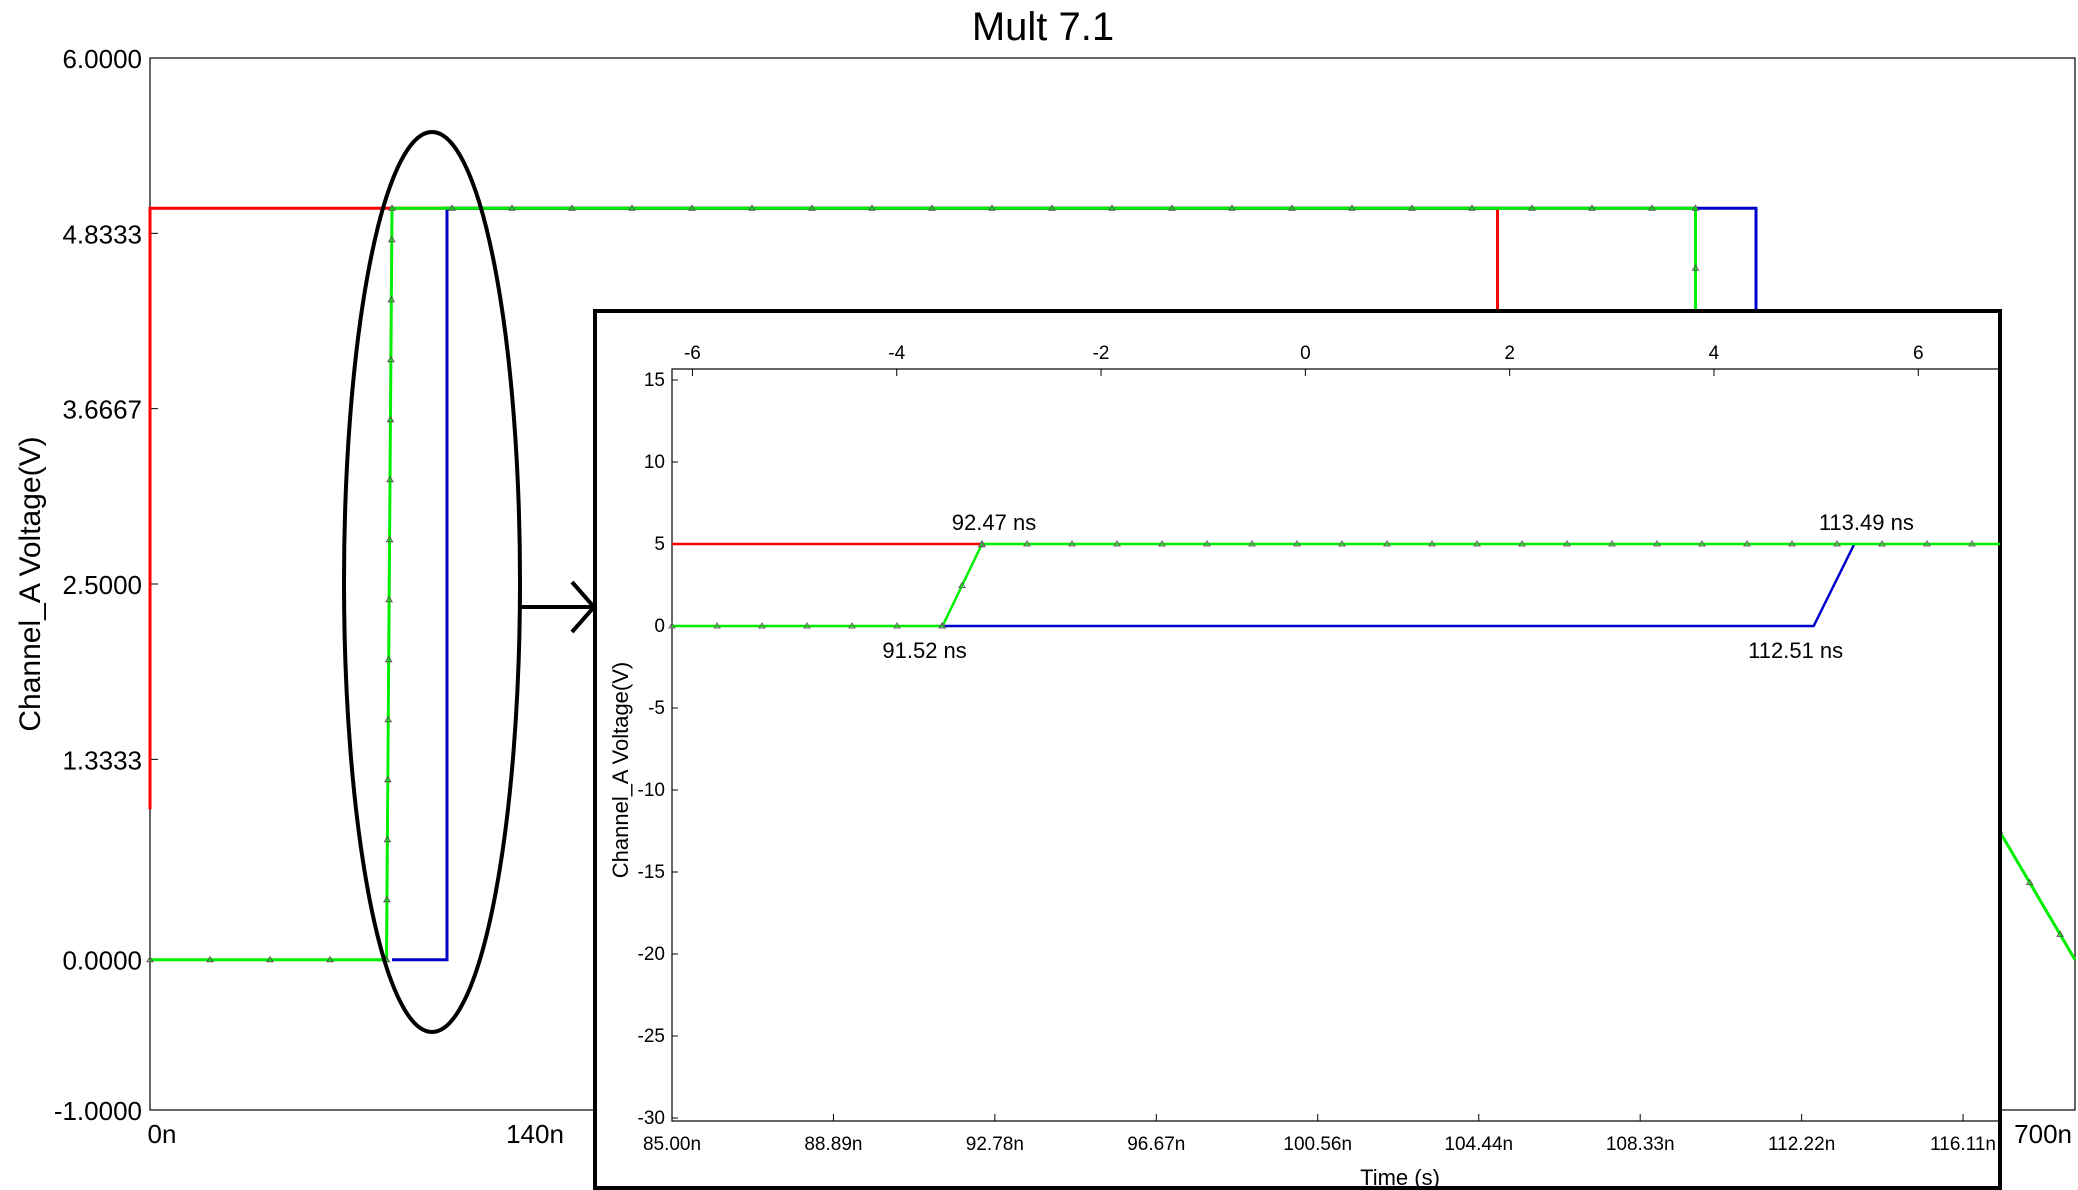  Describe the element at coordinates (2043, 1134) in the screenshot. I see `main-x-tick-label: 700n` at that location.